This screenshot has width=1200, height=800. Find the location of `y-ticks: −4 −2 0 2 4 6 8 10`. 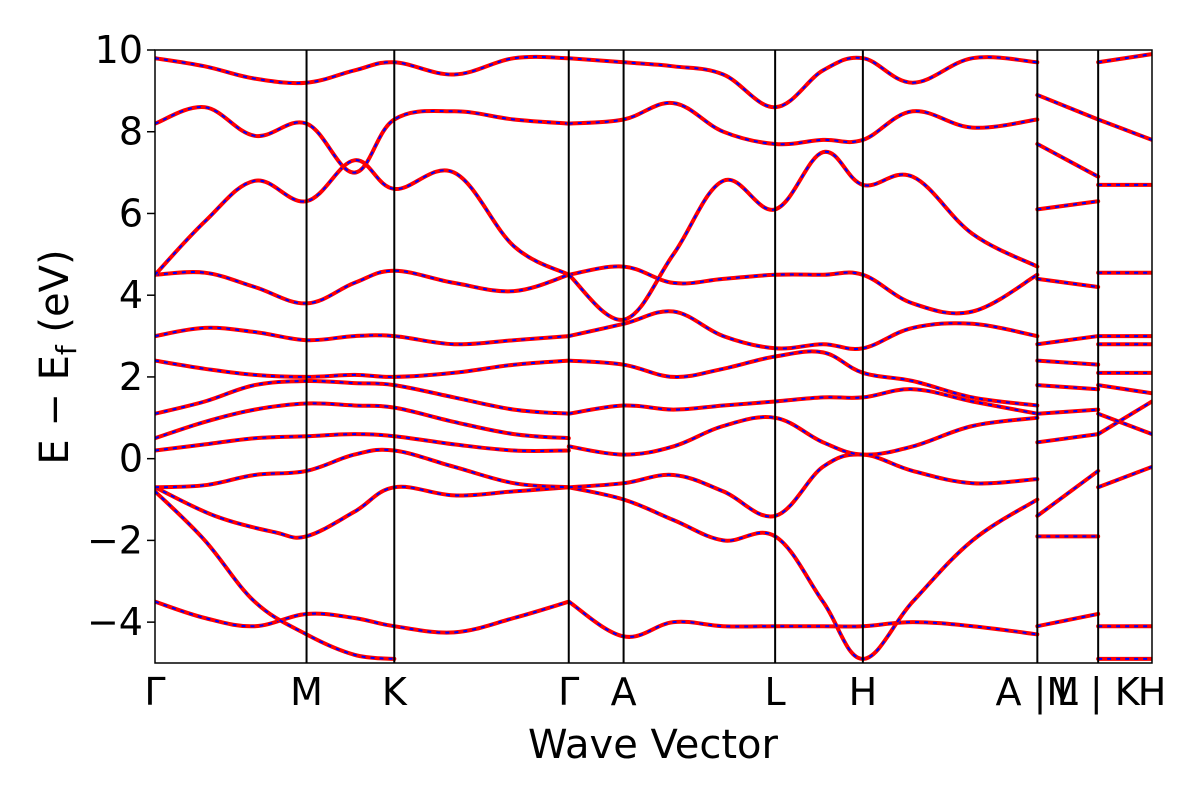

y-ticks: −4 −2 0 2 4 6 8 10 is located at coordinates (121, 336).